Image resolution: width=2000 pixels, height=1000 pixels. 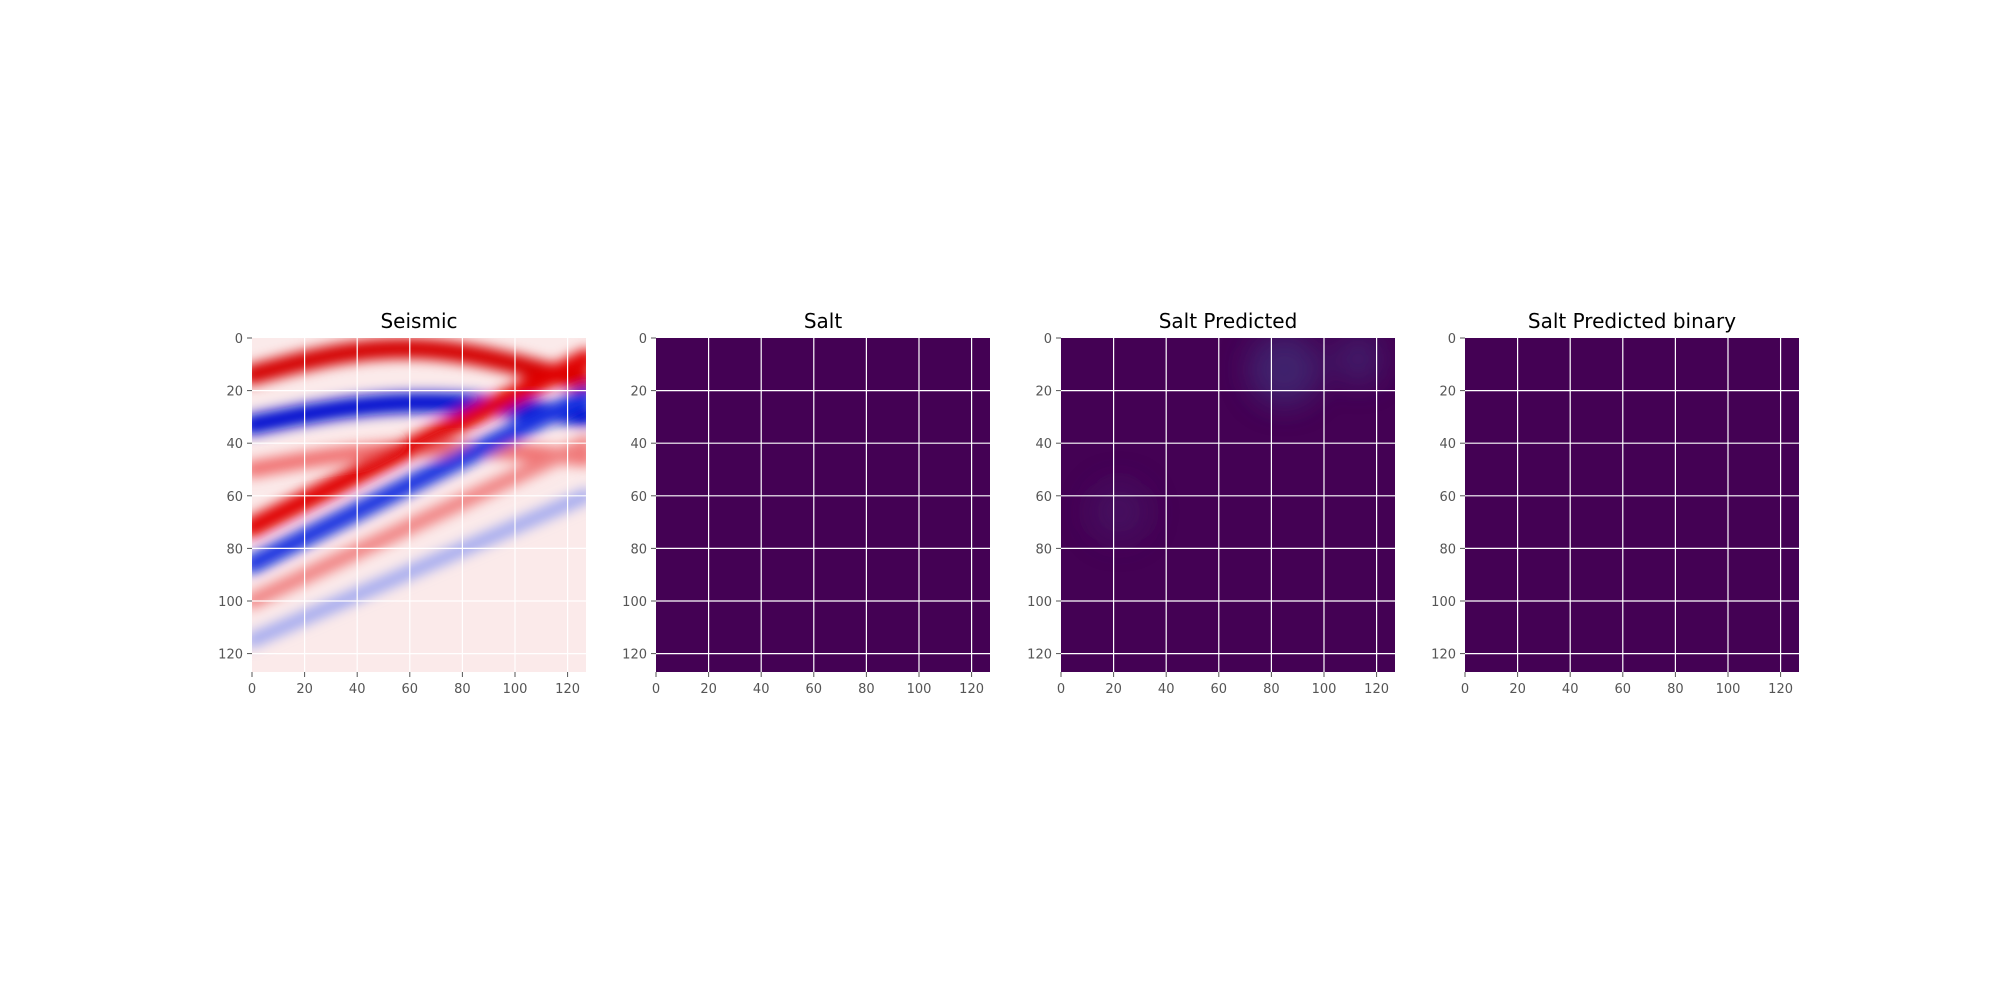 What do you see at coordinates (1228, 321) in the screenshot?
I see `panel-title-salt-predicted: Salt Predicted` at bounding box center [1228, 321].